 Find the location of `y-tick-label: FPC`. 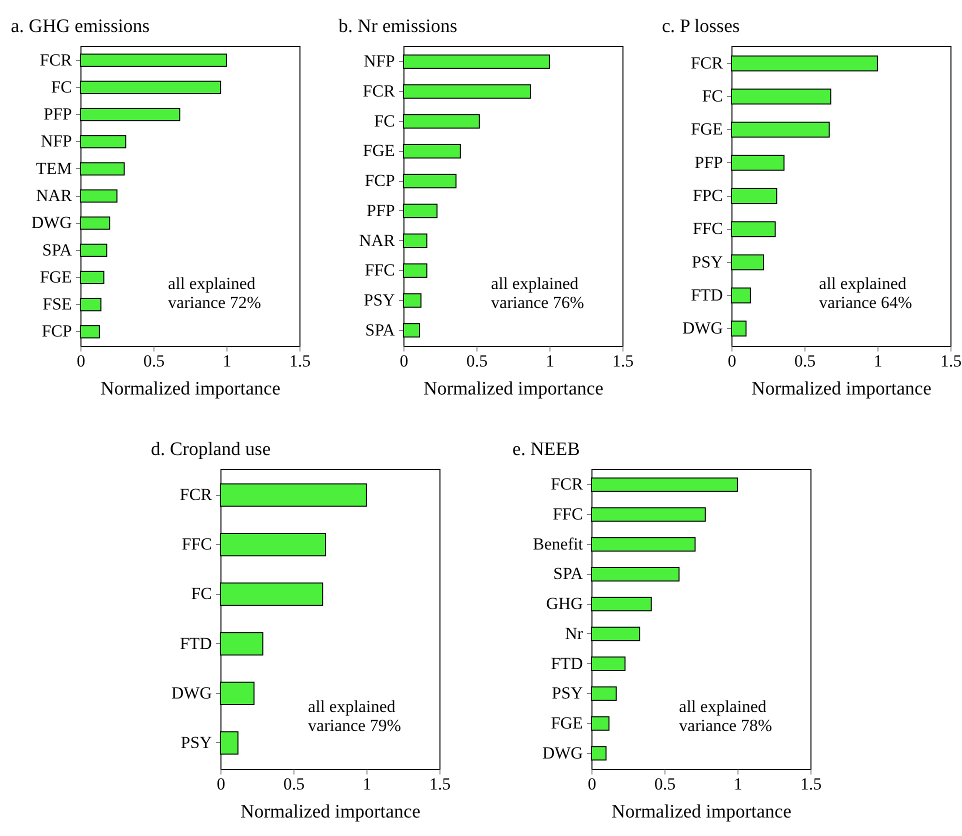

y-tick-label: FPC is located at coordinates (707, 195).